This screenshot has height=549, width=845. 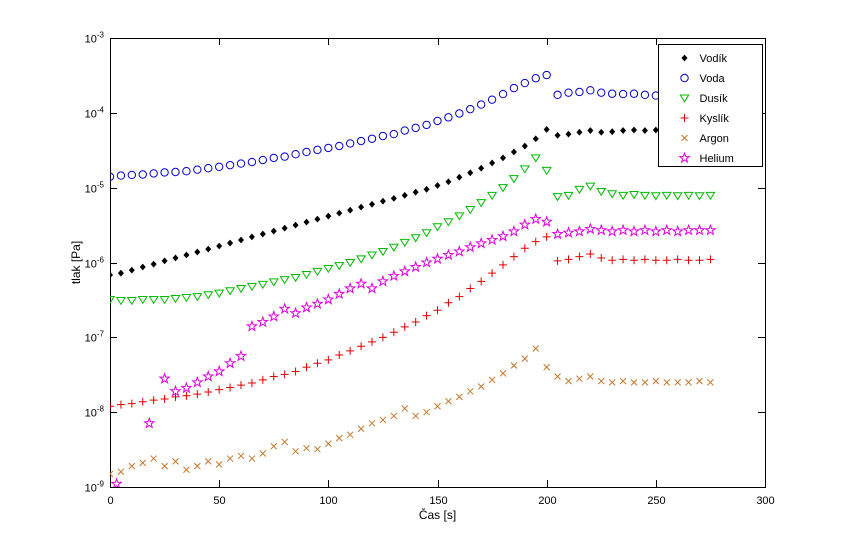 What do you see at coordinates (765, 501) in the screenshot?
I see `x-tick-label: 300` at bounding box center [765, 501].